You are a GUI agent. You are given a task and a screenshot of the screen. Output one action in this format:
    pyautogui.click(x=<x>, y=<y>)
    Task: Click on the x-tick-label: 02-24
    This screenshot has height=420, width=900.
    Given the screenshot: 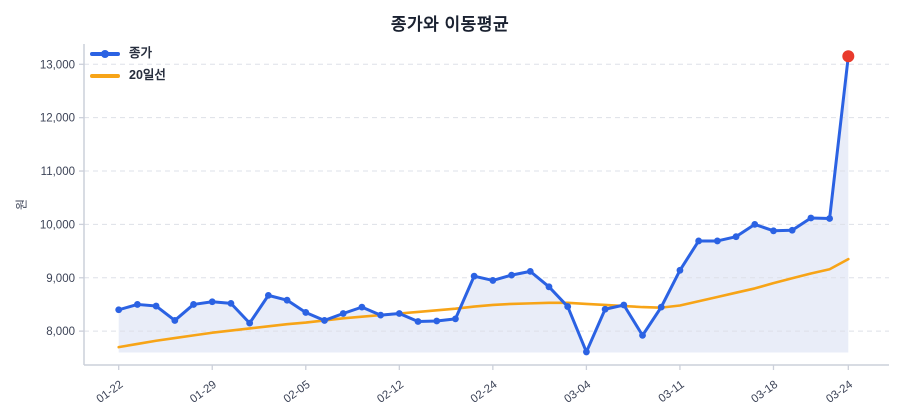 What is the action you would take?
    pyautogui.click(x=484, y=391)
    